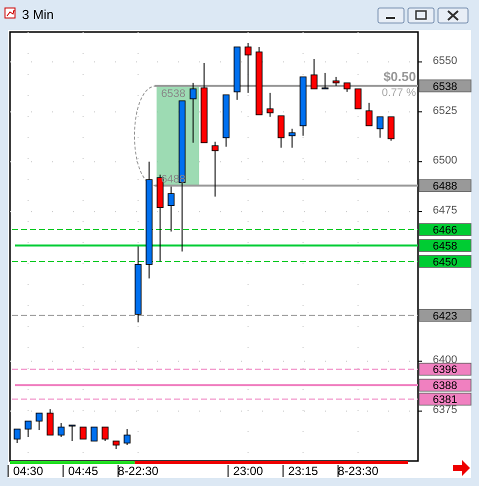  What do you see at coordinates (138, 471) in the screenshot?
I see `x-tick-label: 8-22:30` at bounding box center [138, 471].